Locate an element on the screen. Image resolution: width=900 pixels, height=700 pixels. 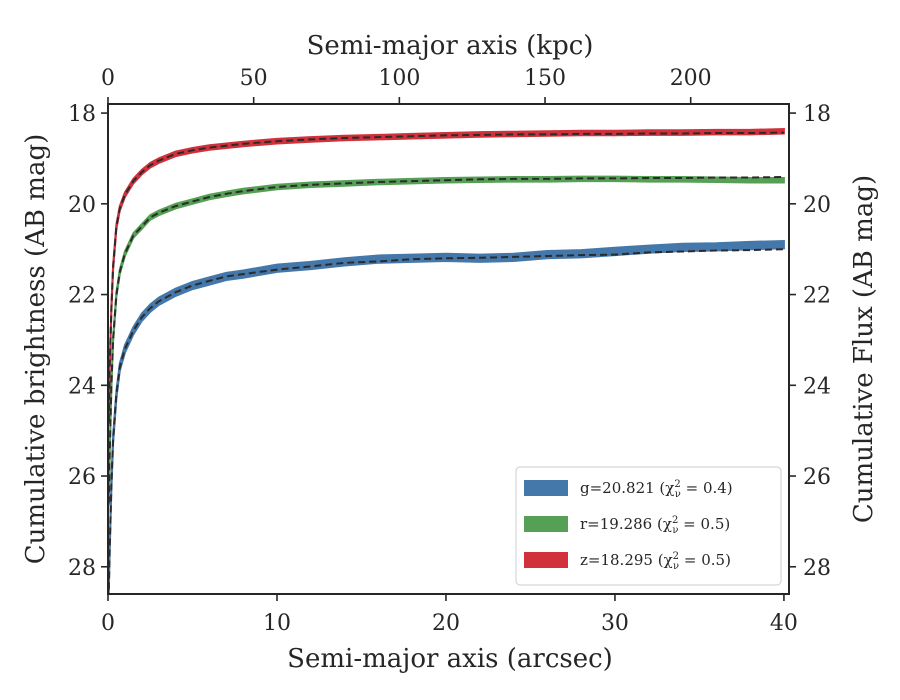
y-right-tick-label: 18 is located at coordinates (817, 114).